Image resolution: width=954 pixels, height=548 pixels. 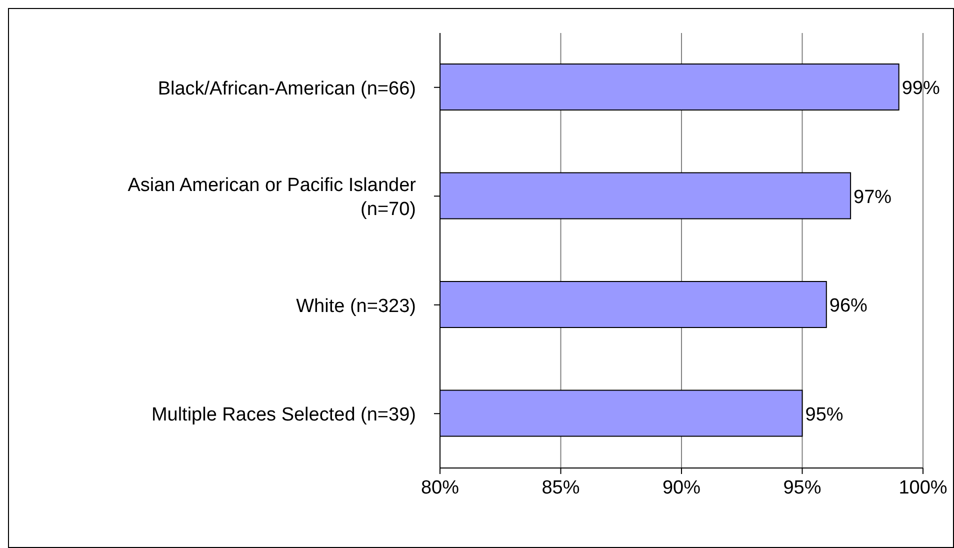 What do you see at coordinates (923, 487) in the screenshot?
I see `x-tick-label: 100%` at bounding box center [923, 487].